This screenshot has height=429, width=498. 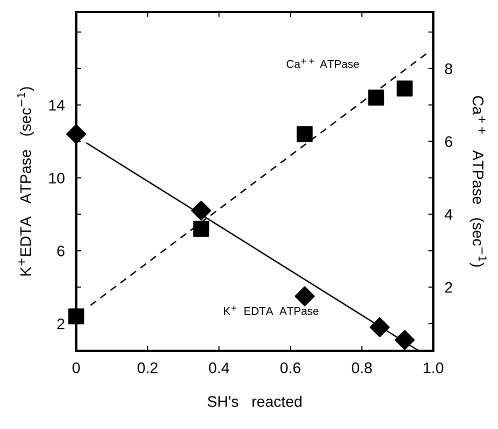 What do you see at coordinates (25, 181) in the screenshot?
I see `y-axis-title: K$^{+}$EDTA ATPase (sec$^{−1}$)` at bounding box center [25, 181].